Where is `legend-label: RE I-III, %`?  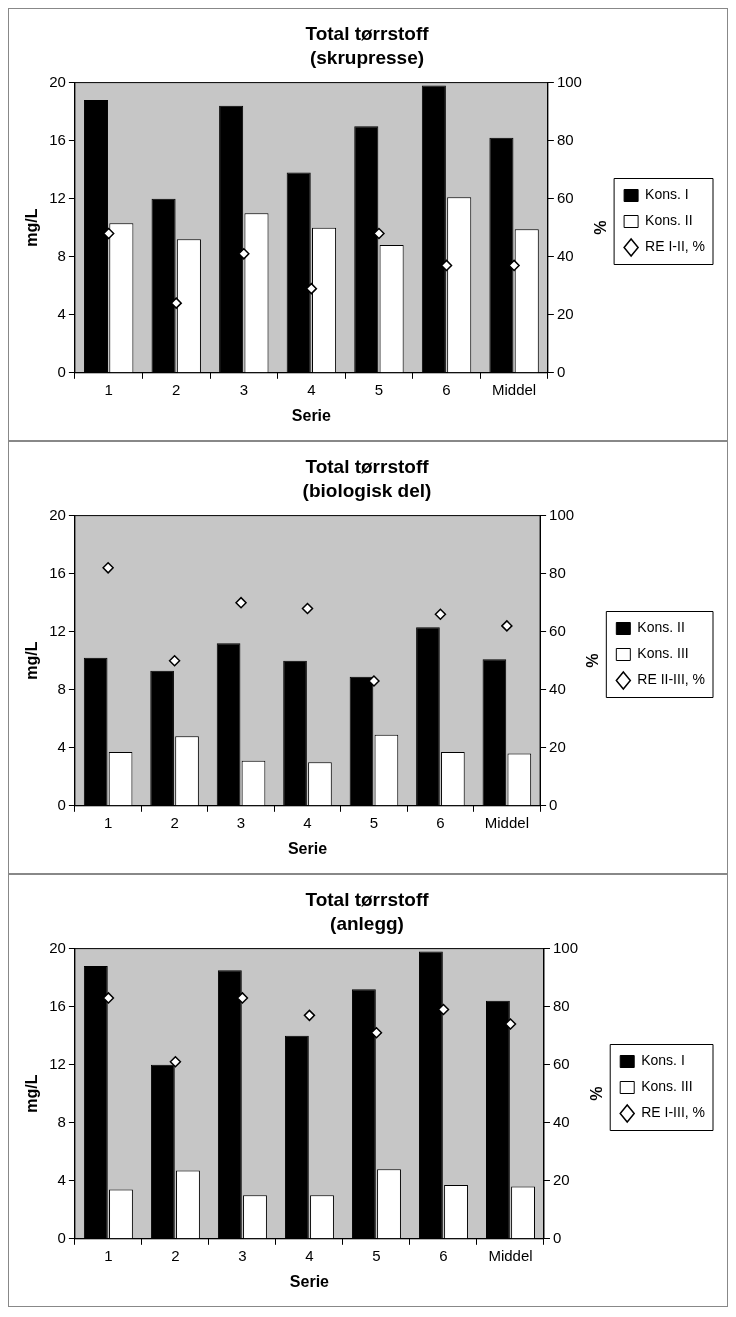 legend-label: RE I-III, % is located at coordinates (673, 1112).